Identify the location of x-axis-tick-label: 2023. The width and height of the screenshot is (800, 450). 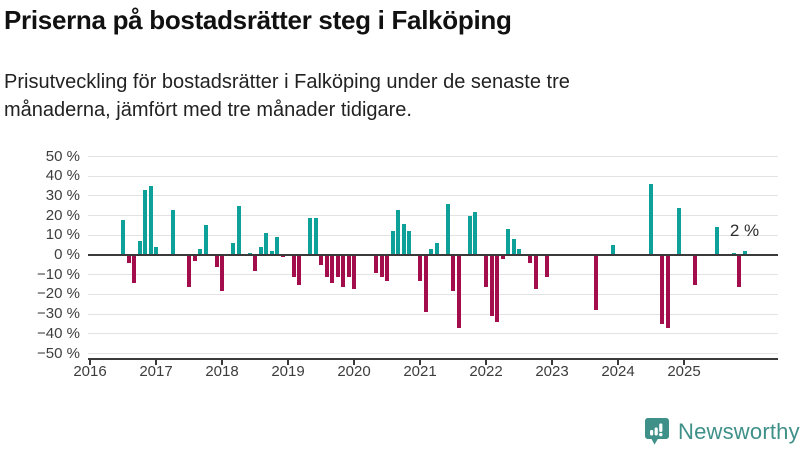
(552, 371).